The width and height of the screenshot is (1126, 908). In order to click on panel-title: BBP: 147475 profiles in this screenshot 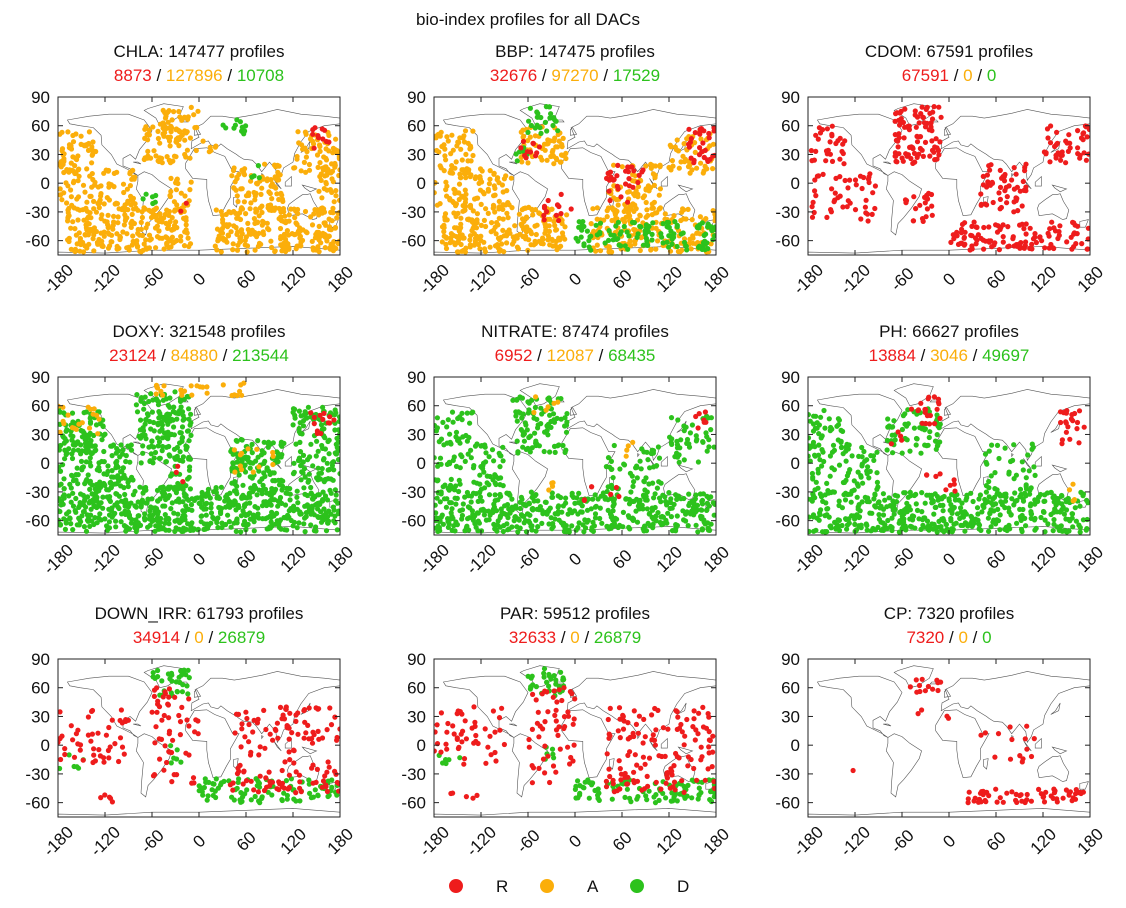, I will do `click(575, 51)`.